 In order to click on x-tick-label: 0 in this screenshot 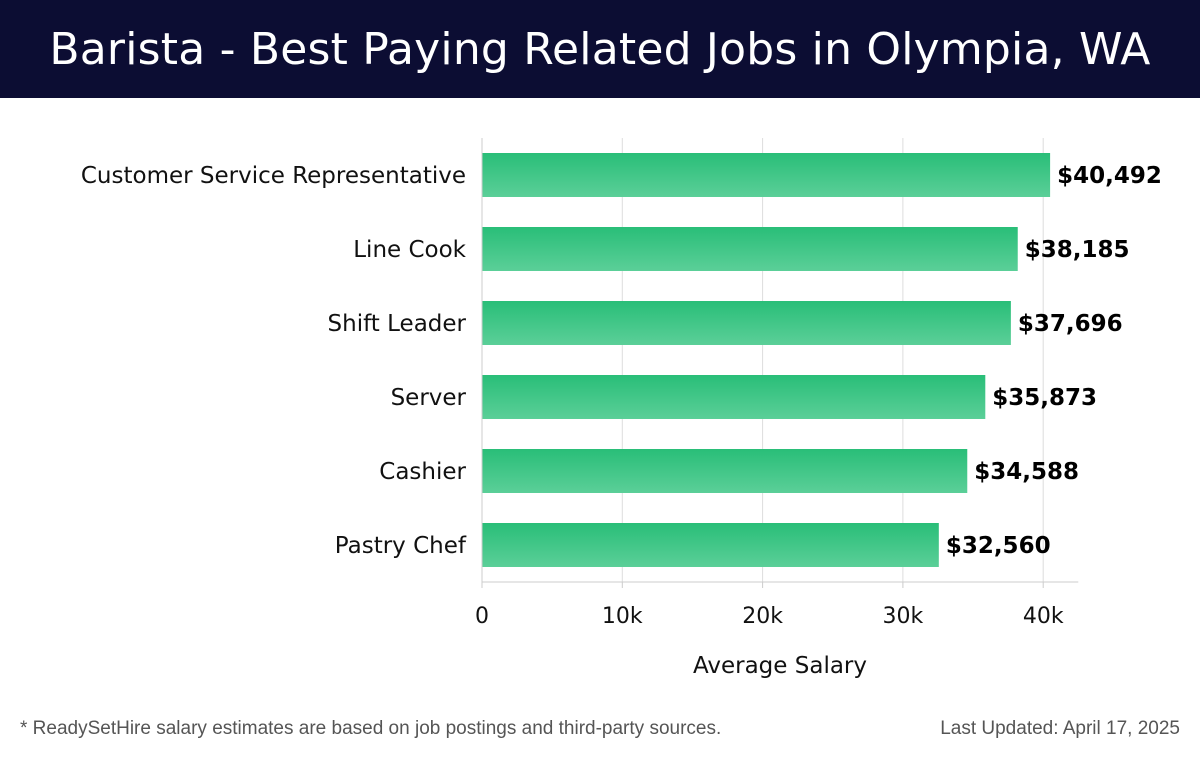, I will do `click(482, 616)`.